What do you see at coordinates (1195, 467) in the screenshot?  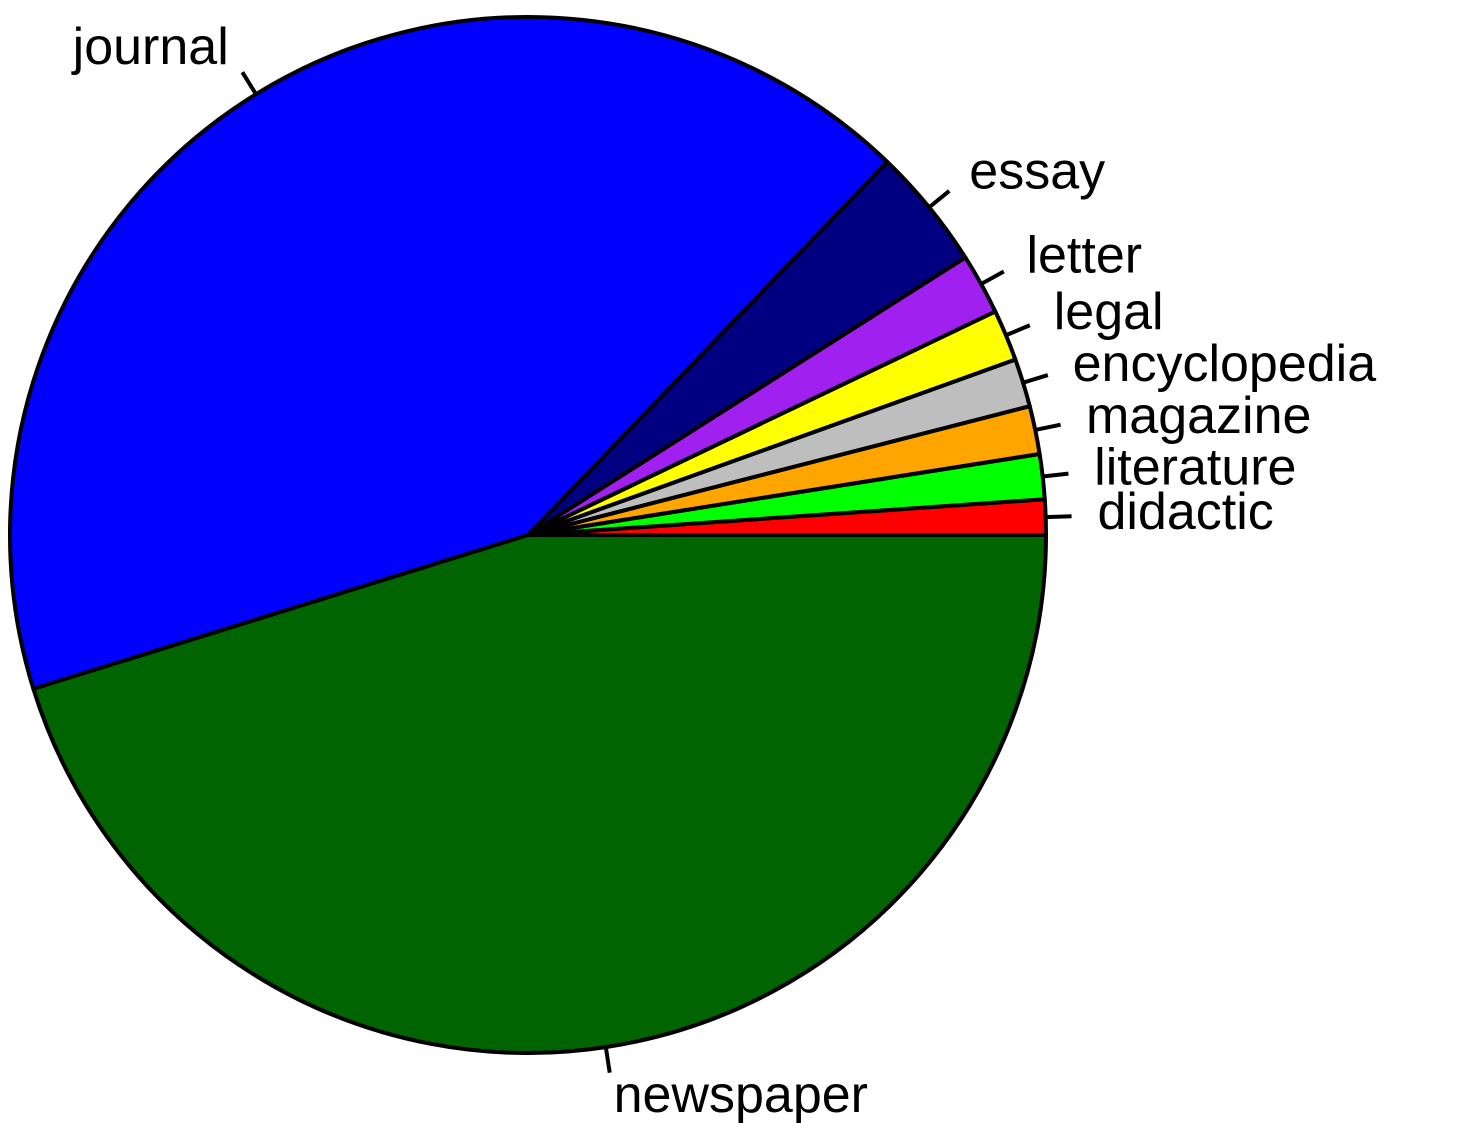 I see `slice-label: literature` at bounding box center [1195, 467].